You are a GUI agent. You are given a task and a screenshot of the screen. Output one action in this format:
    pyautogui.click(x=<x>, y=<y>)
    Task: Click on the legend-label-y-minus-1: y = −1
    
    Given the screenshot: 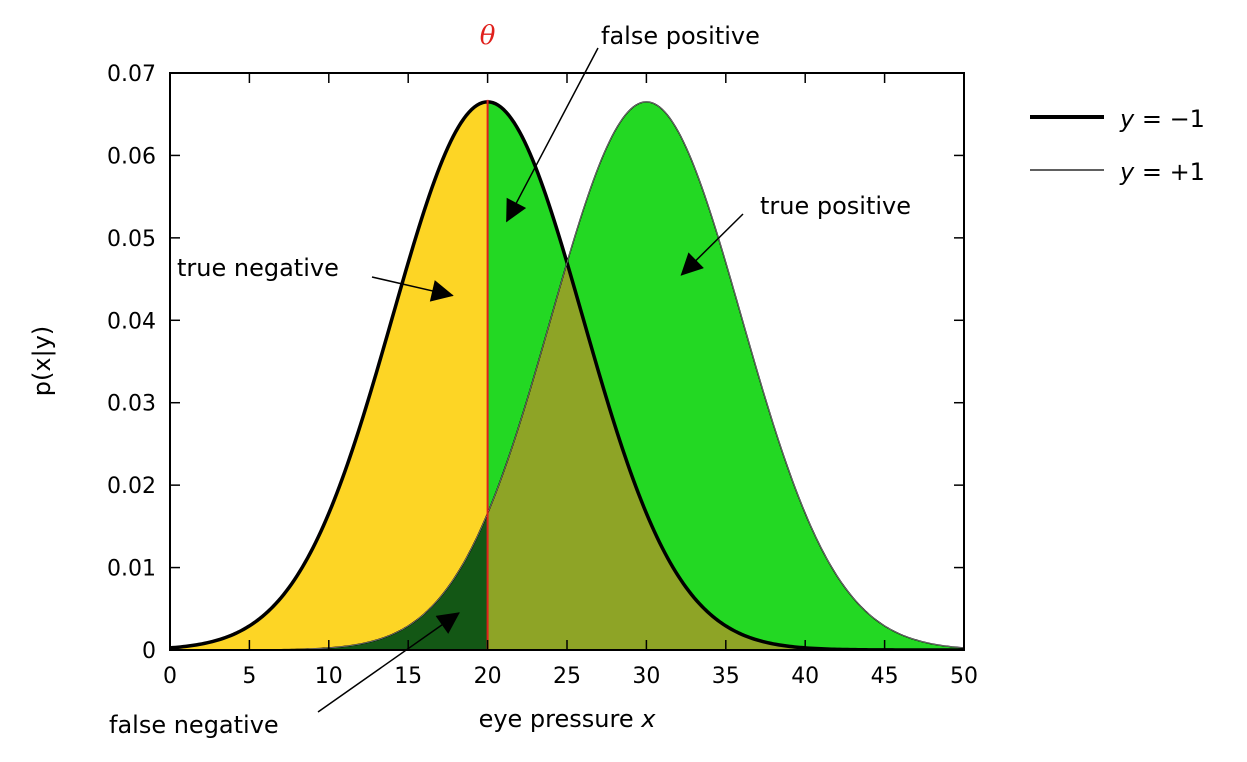 What is the action you would take?
    pyautogui.click(x=1162, y=119)
    